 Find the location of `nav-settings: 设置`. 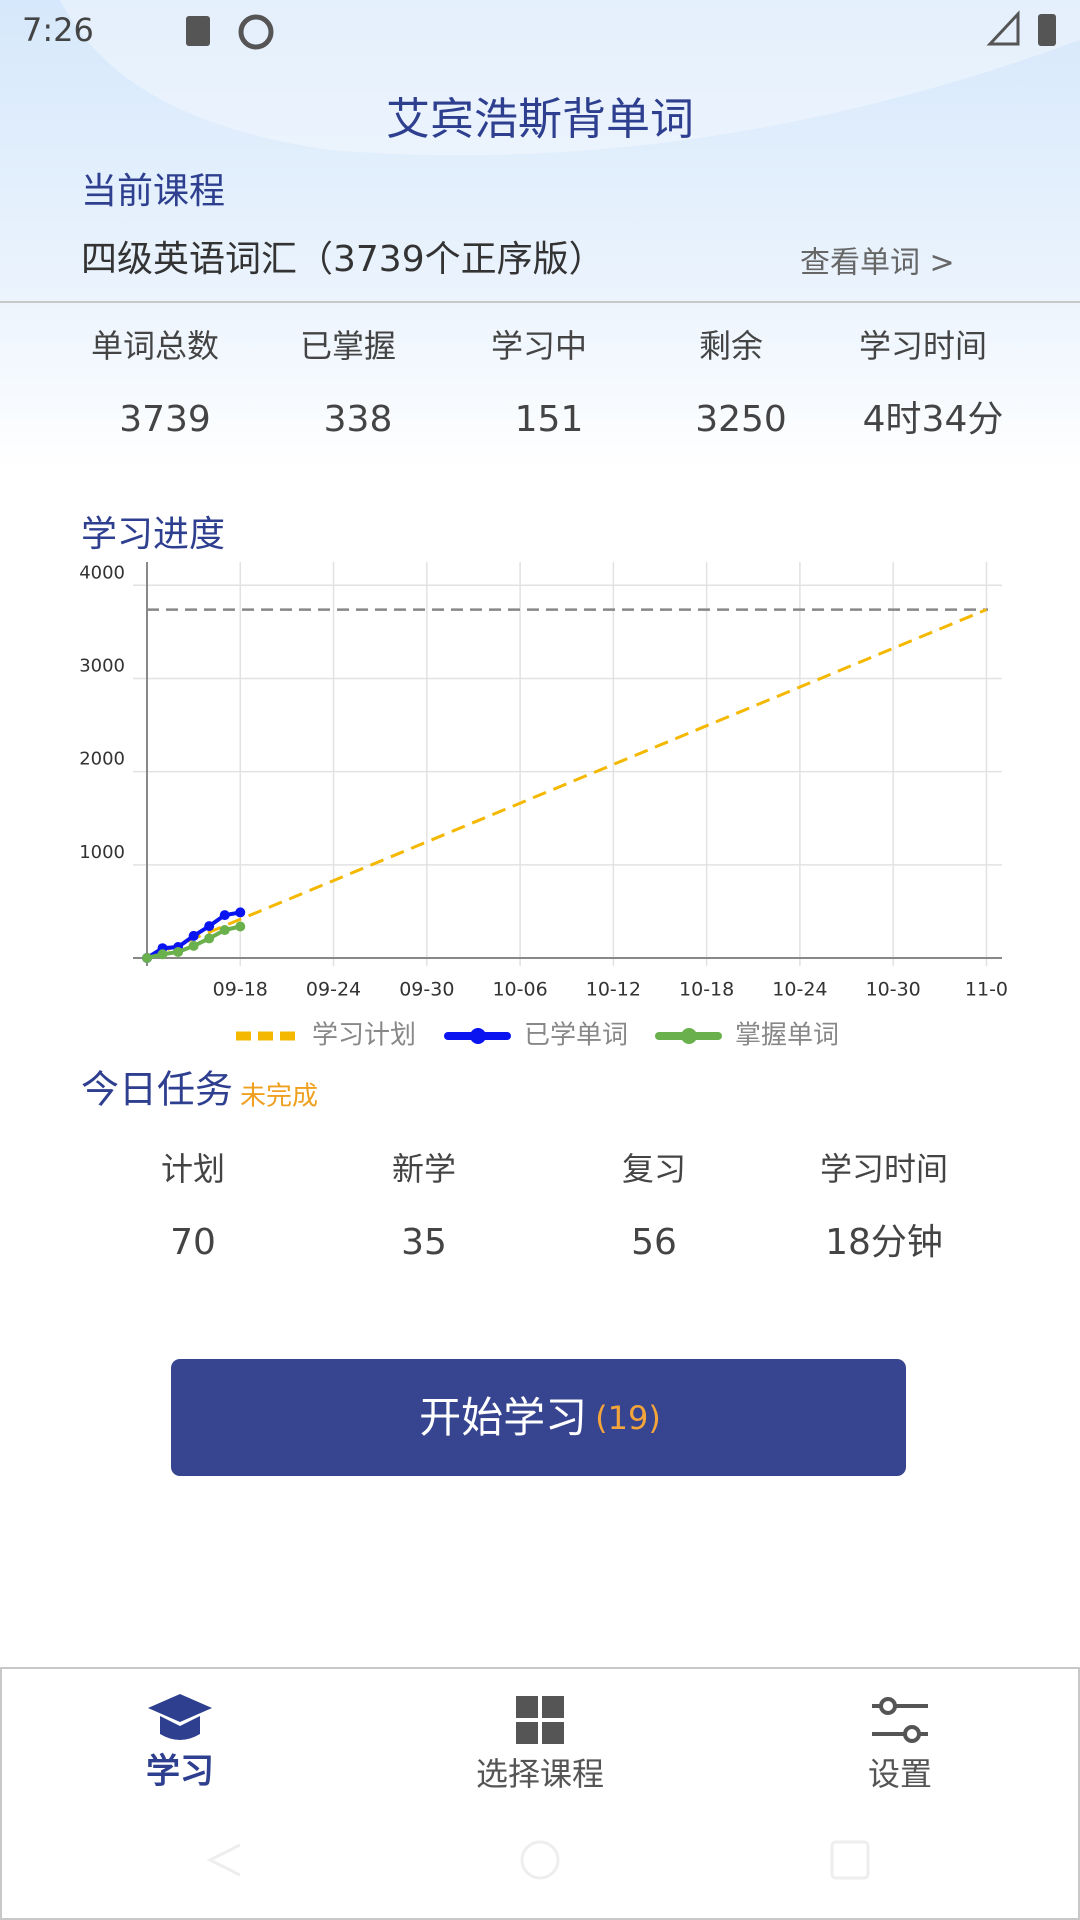

nav-settings: 设置 is located at coordinates (900, 1774).